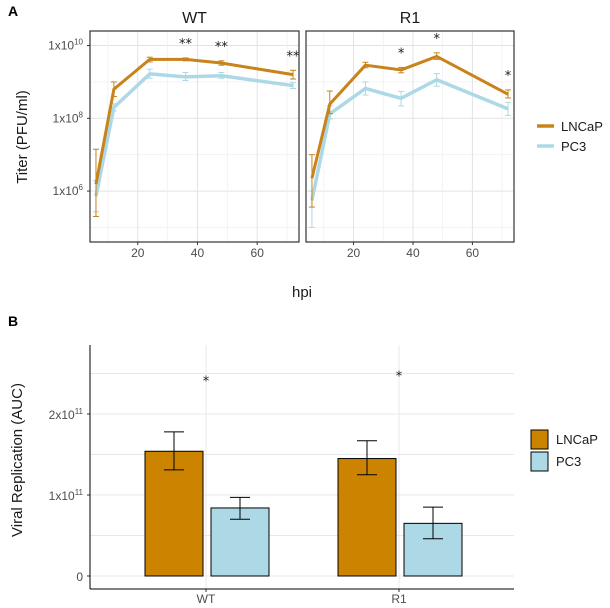 The width and height of the screenshot is (610, 608). What do you see at coordinates (433, 549) in the screenshot?
I see `bar-pc3-r1` at bounding box center [433, 549].